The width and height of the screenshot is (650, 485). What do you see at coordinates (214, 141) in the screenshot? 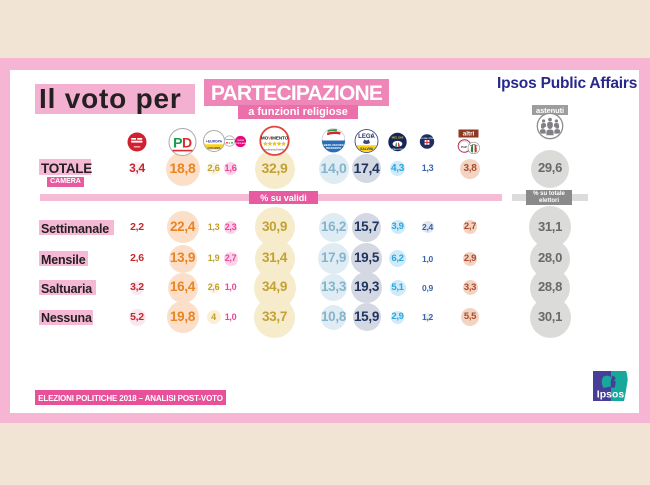
I see `svg-text: +EUROPA` at bounding box center [214, 141].